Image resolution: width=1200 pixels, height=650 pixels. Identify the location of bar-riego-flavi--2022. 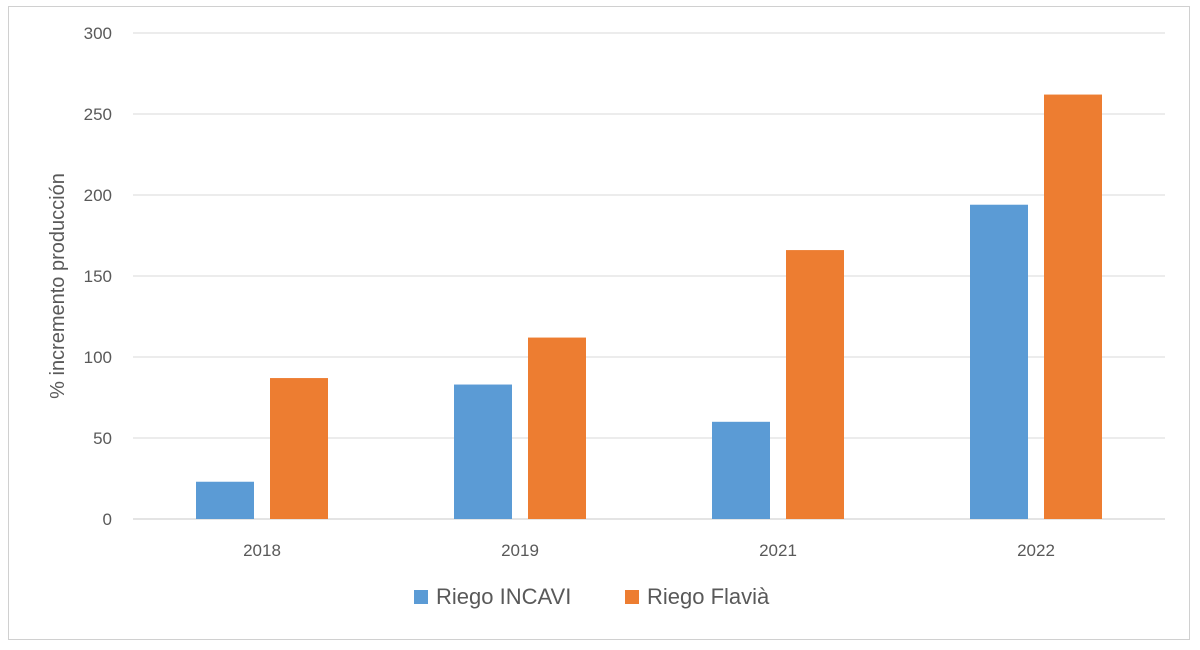
(1073, 306).